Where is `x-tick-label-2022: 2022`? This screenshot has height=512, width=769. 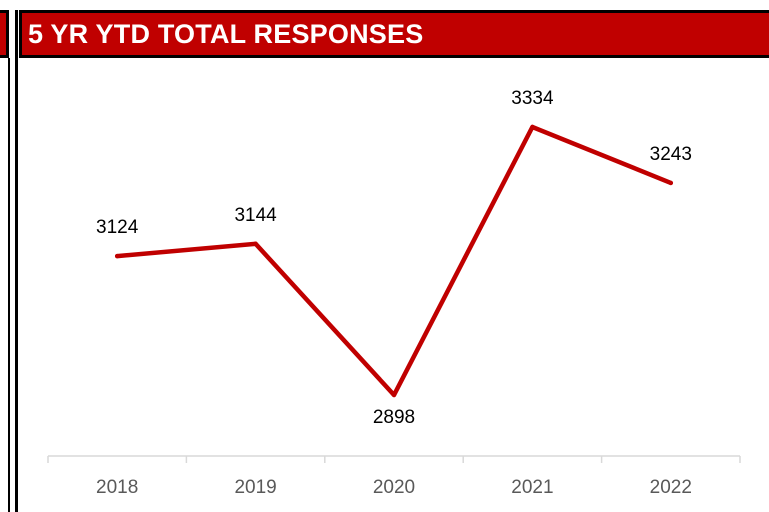 x-tick-label-2022: 2022 is located at coordinates (671, 487).